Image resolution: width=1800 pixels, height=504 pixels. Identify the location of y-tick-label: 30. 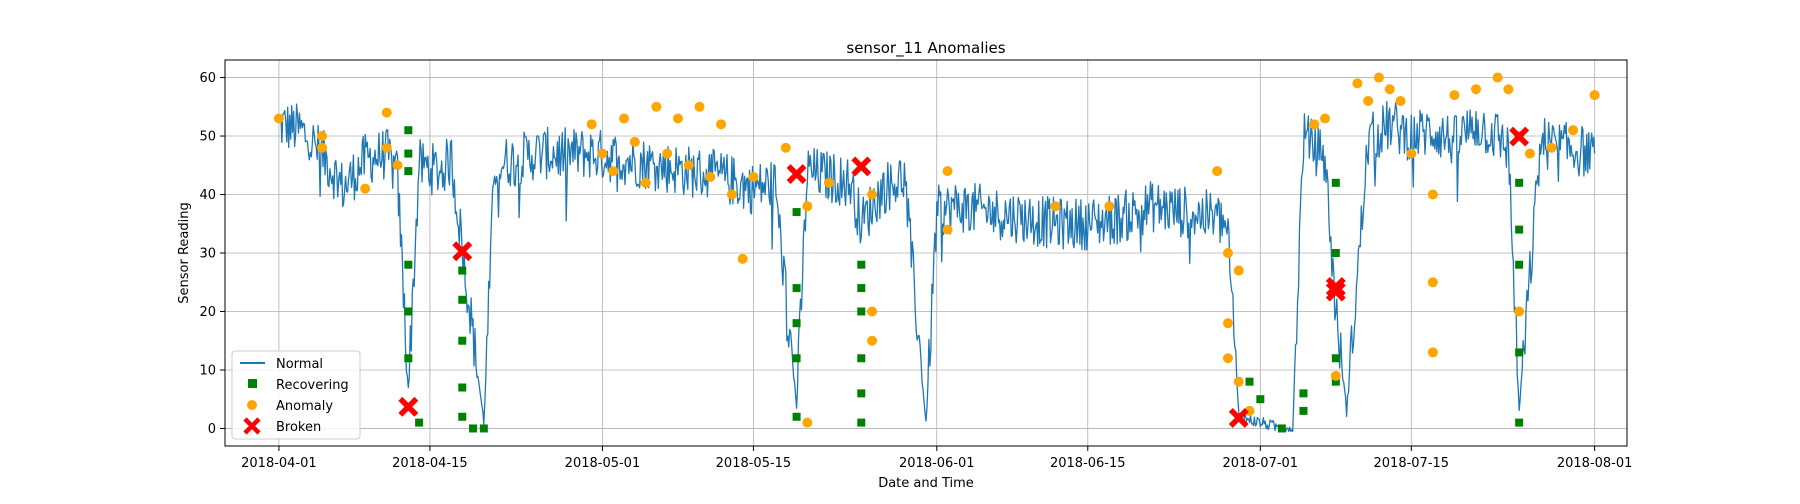
(207, 254).